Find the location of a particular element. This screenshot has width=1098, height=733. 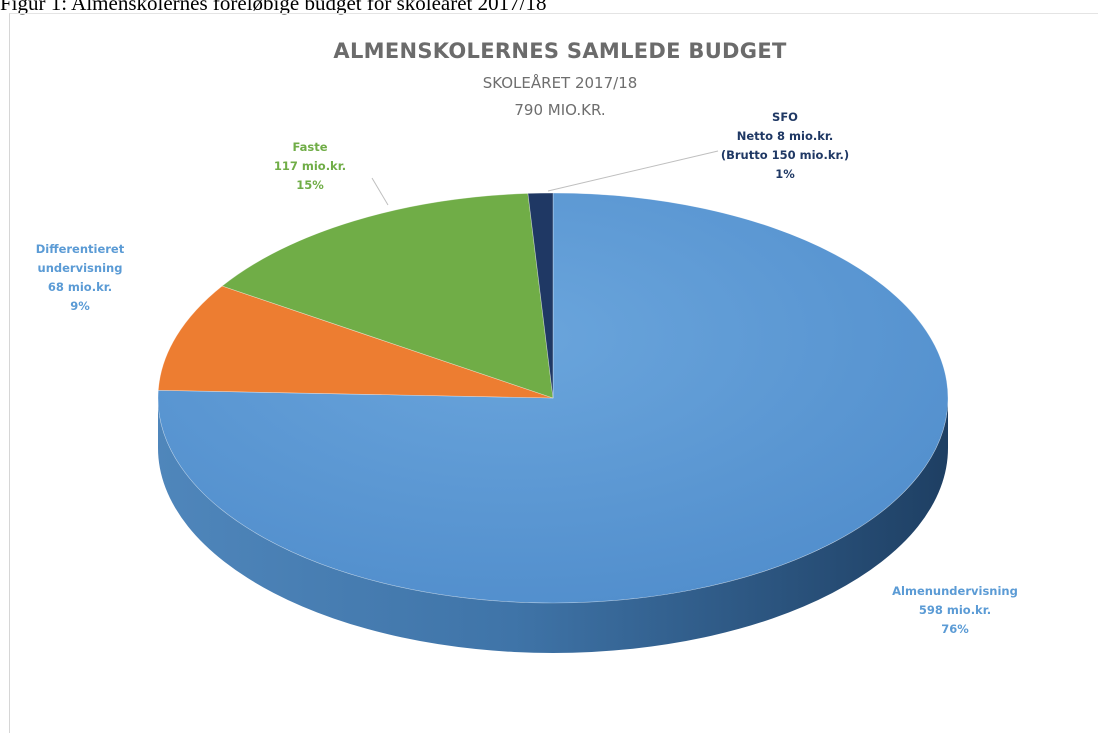

chart-subtitle-total: 790 MIO.KR. is located at coordinates (559, 110).